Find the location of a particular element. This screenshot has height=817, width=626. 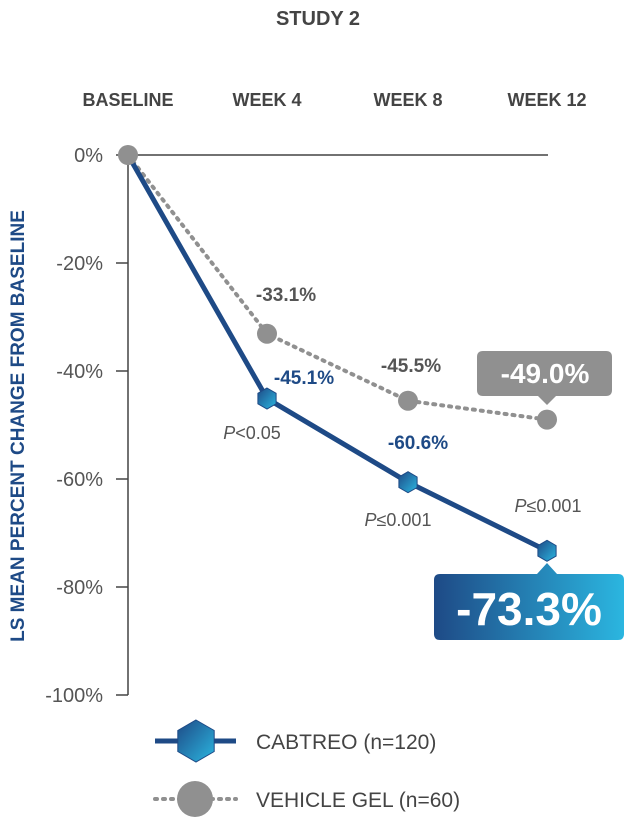

y-tick-label: -100% is located at coordinates (74, 696).